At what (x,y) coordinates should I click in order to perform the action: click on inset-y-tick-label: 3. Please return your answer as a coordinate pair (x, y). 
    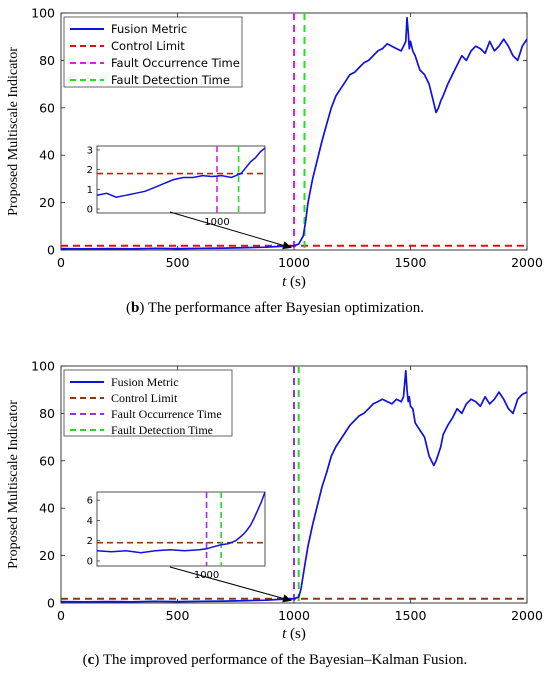
    Looking at the image, I should click on (90, 150).